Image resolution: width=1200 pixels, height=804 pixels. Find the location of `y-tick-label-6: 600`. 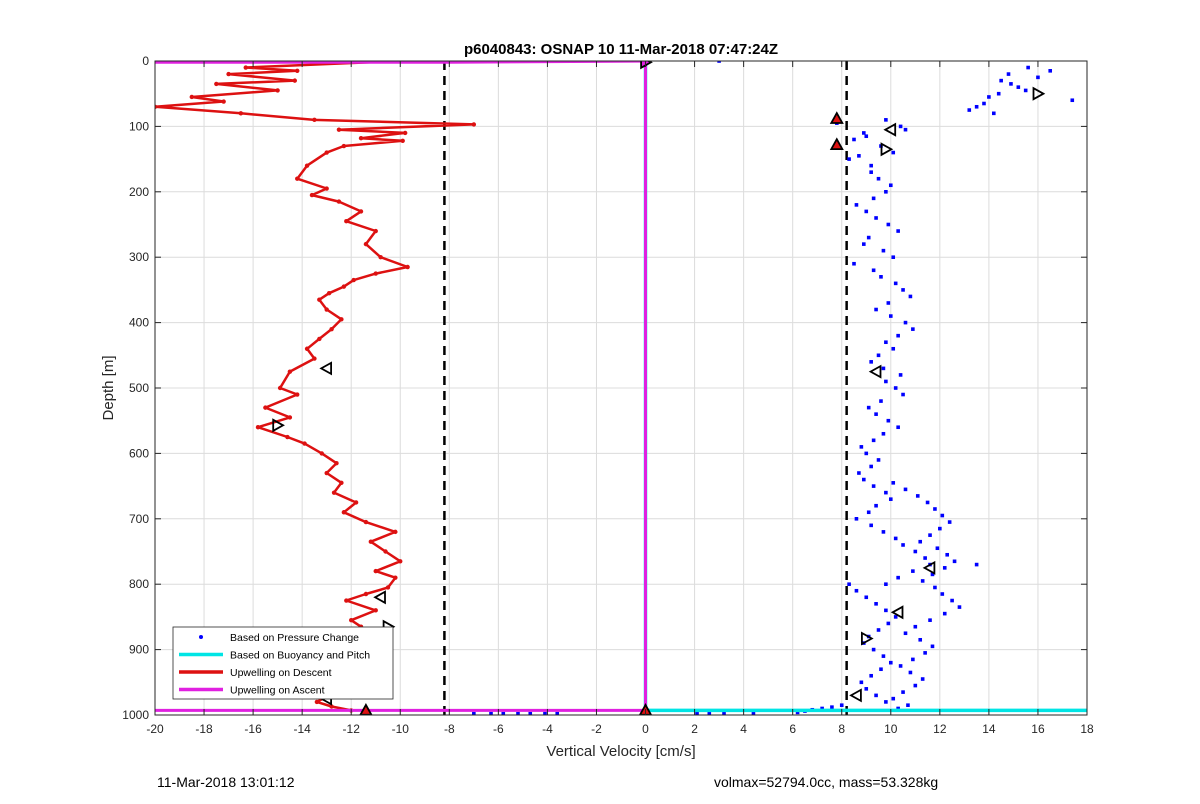

y-tick-label-6: 600 is located at coordinates (139, 453).